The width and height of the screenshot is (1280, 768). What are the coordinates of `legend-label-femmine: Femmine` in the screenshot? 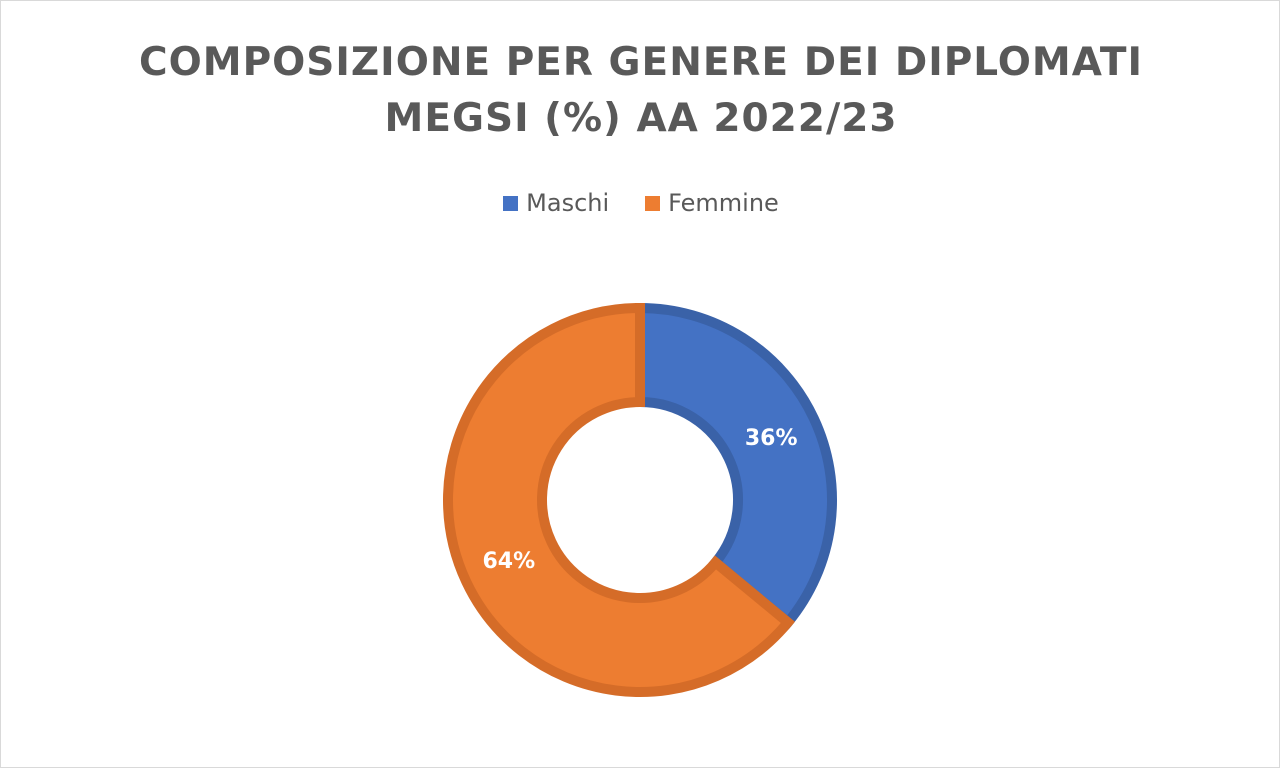 It's located at (723, 203).